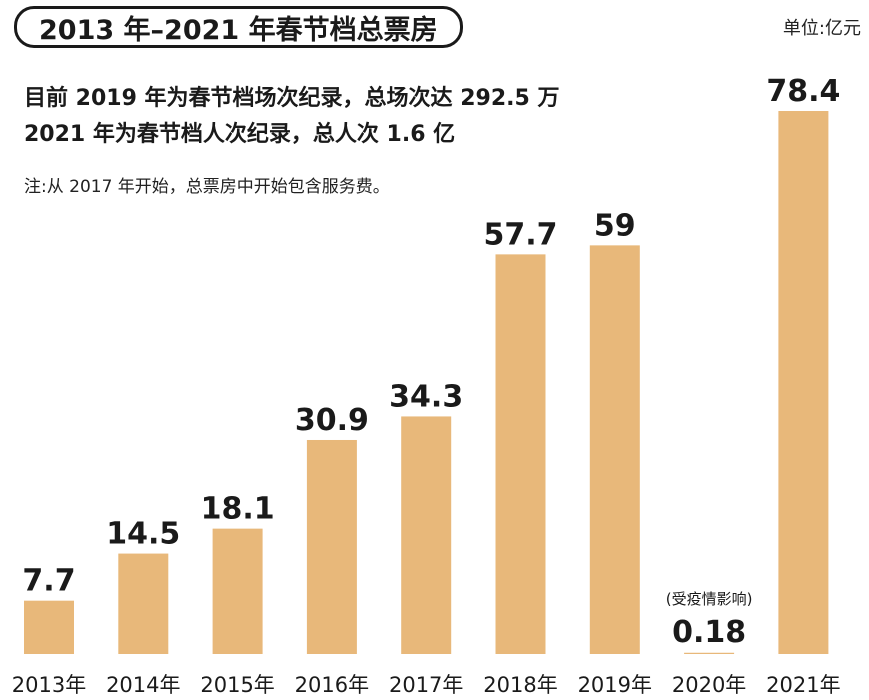 The image size is (869, 700). What do you see at coordinates (426, 396) in the screenshot?
I see `value-label-2017年: 34.3` at bounding box center [426, 396].